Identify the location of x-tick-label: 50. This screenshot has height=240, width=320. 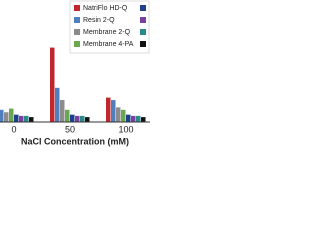
(70, 129).